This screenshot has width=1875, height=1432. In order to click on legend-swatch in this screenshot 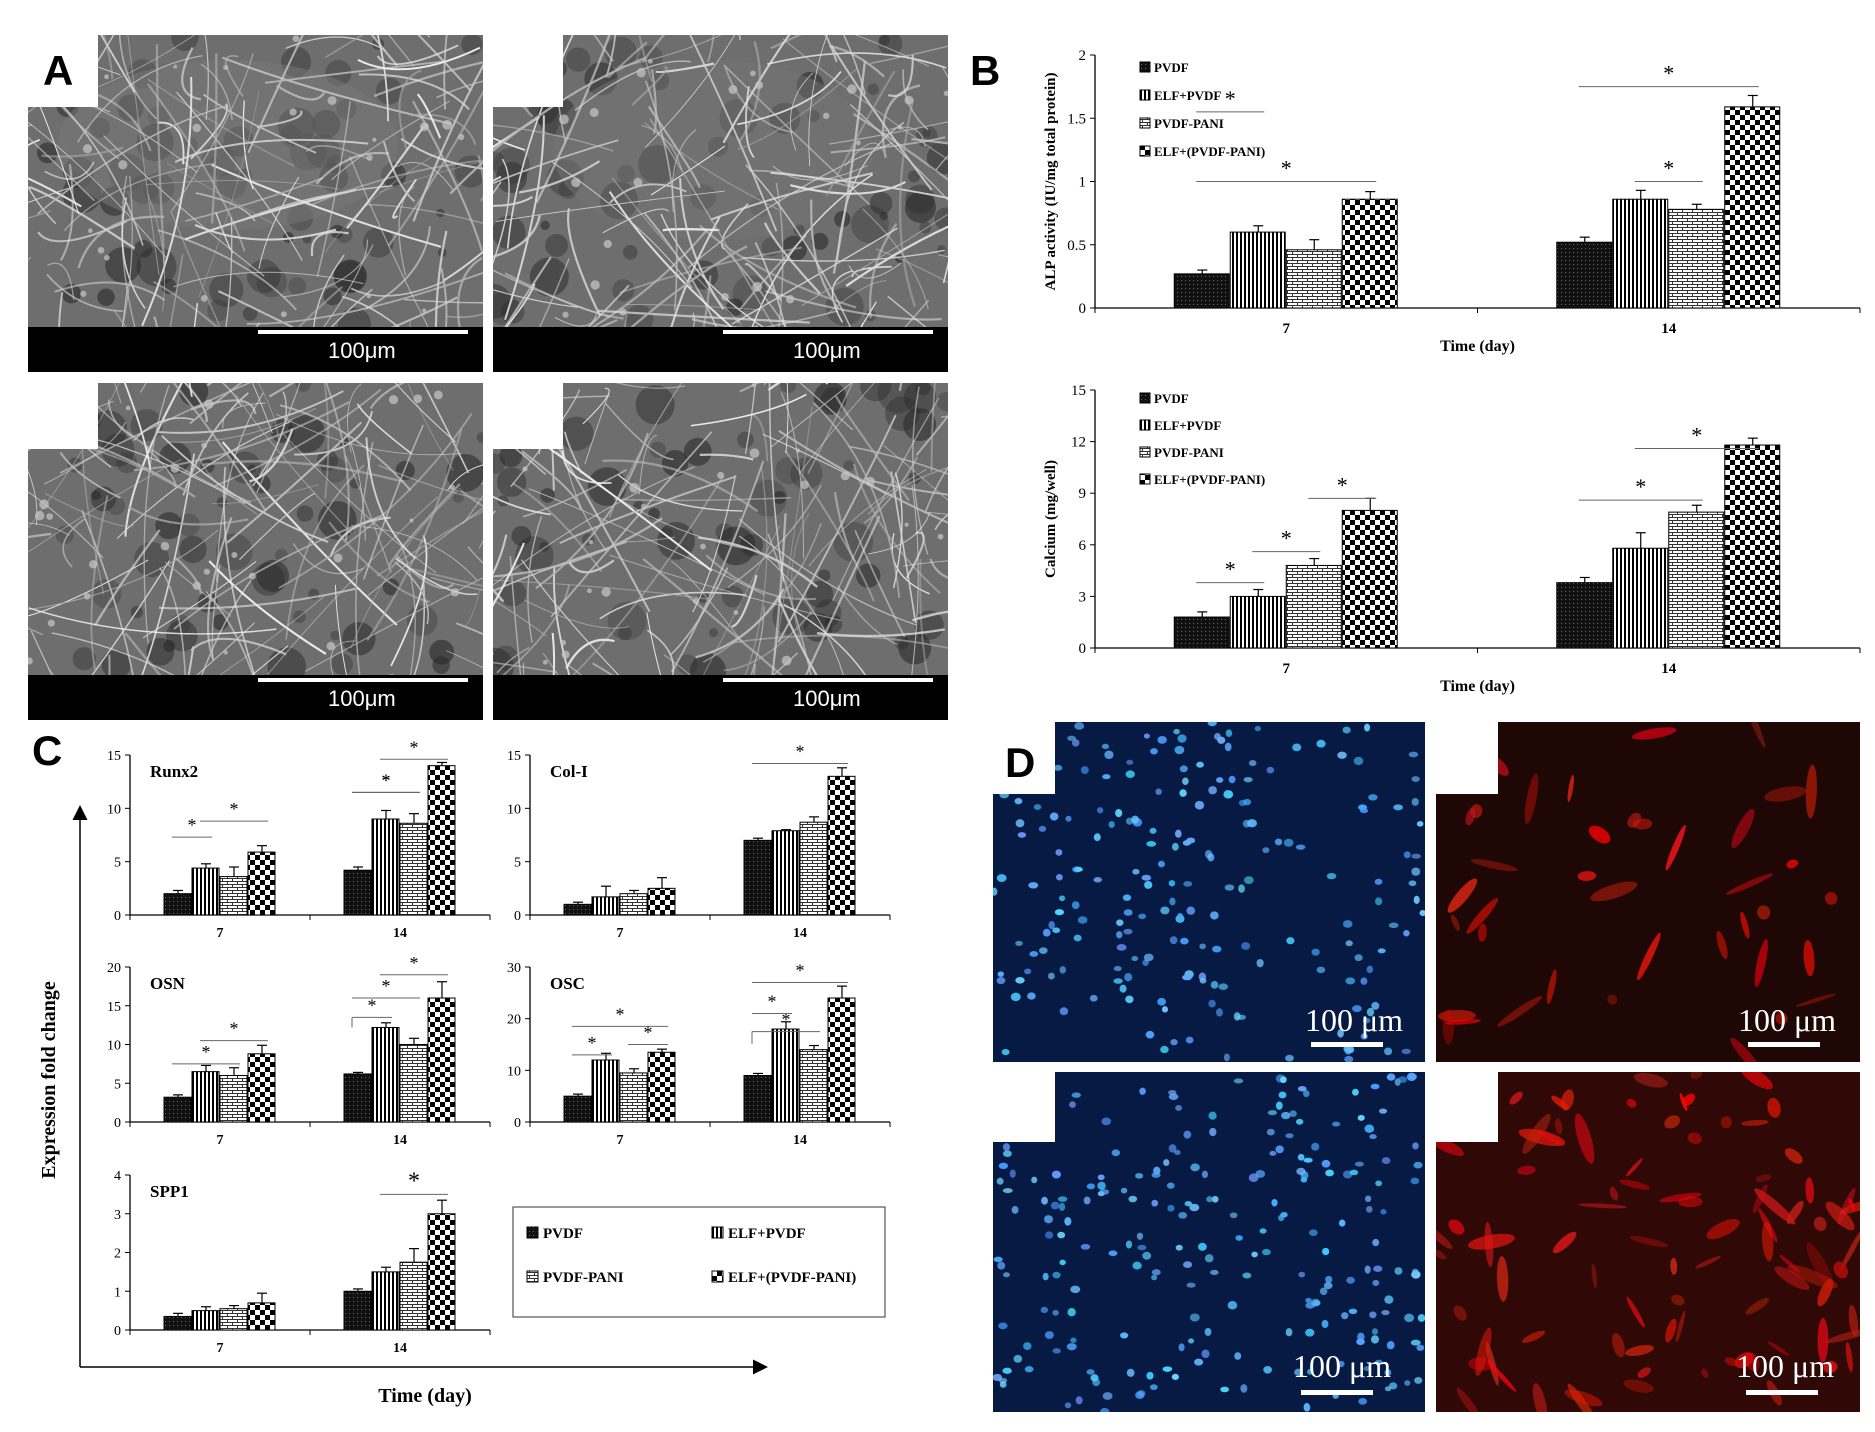, I will do `click(532, 1276)`.